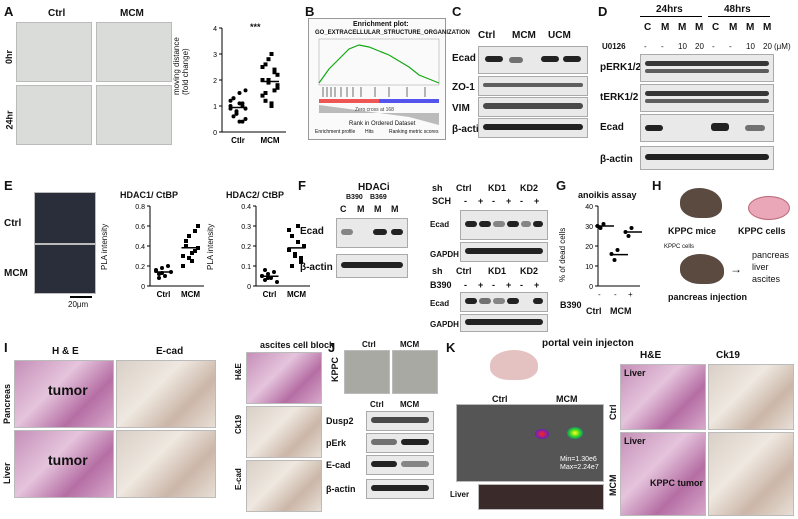 The width and height of the screenshot is (798, 519). I want to click on petri-dish-icon, so click(769, 208).